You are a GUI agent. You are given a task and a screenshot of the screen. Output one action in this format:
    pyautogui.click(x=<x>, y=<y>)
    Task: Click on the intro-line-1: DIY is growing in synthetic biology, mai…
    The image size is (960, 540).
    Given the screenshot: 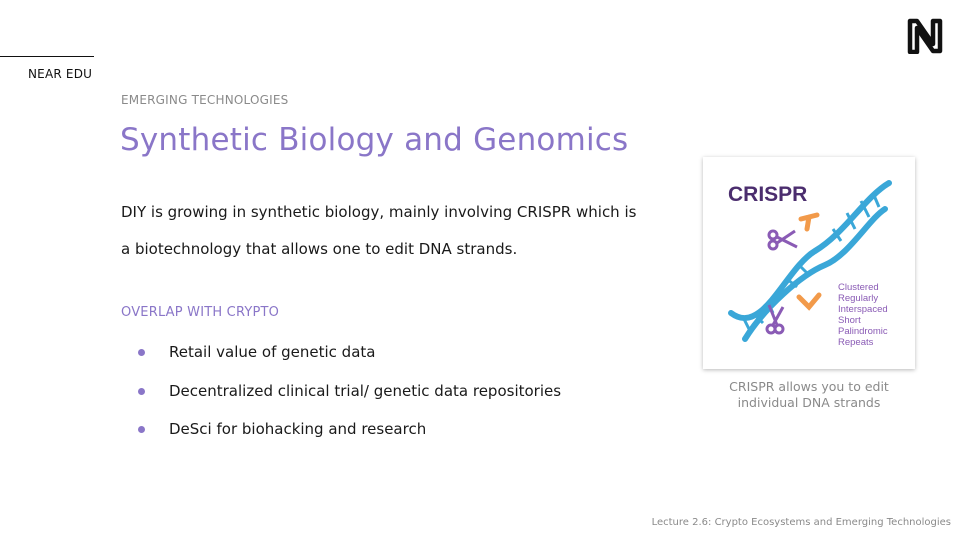 What is the action you would take?
    pyautogui.click(x=379, y=212)
    